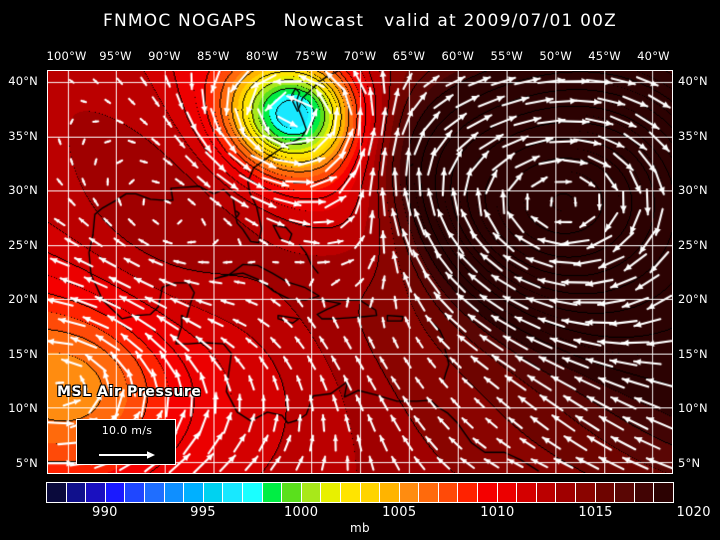 The width and height of the screenshot is (720, 540). Describe the element at coordinates (203, 512) in the screenshot. I see `colorbar-tick-995: 995` at that location.